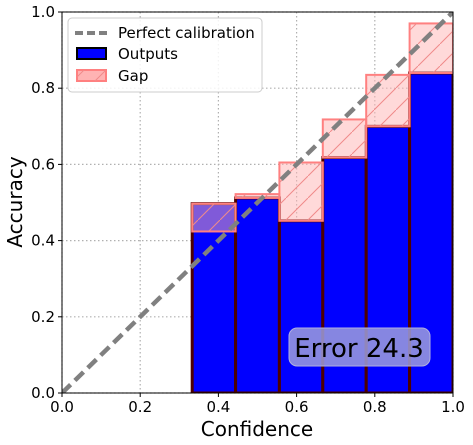 The image size is (473, 445). I want to click on x-tick-label-1: 0.2, so click(140, 407).